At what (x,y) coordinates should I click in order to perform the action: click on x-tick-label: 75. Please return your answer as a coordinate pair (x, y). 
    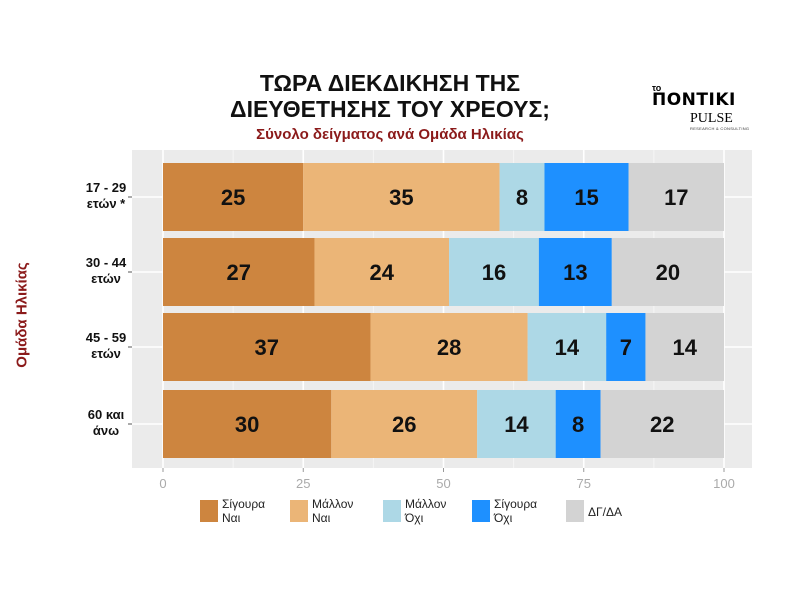
    Looking at the image, I should click on (584, 483).